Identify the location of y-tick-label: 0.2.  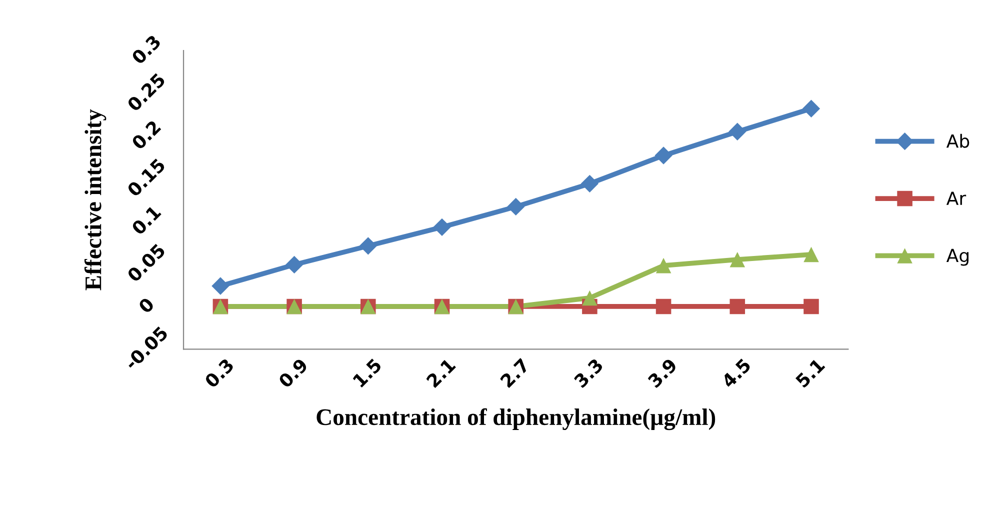
(146, 135).